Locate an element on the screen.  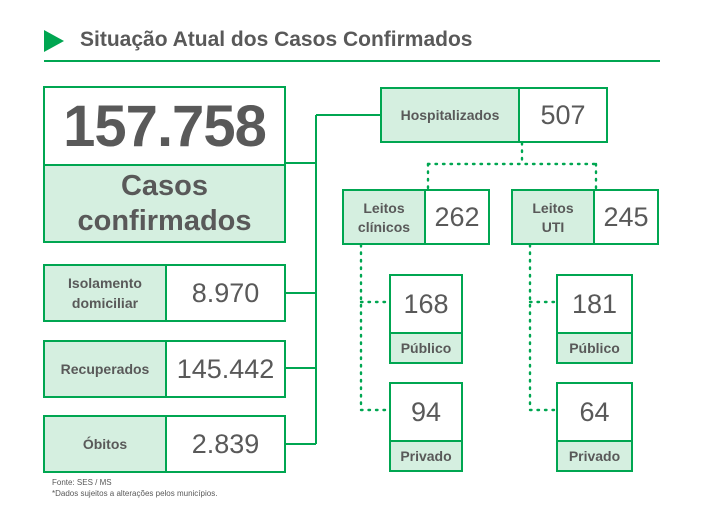
leitos-uti-label-line1: Leitos is located at coordinates (553, 207).